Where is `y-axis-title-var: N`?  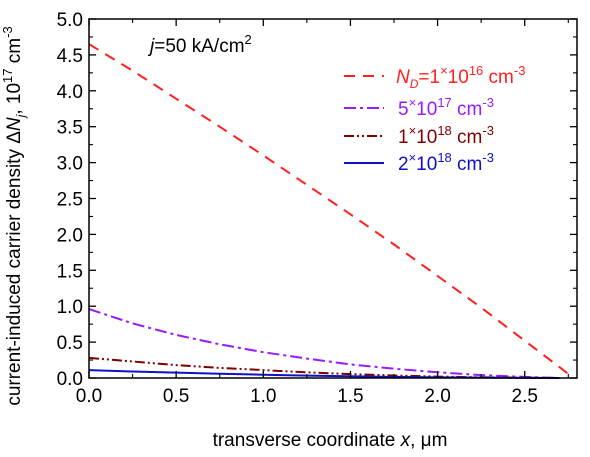 y-axis-title-var: N is located at coordinates (14, 124).